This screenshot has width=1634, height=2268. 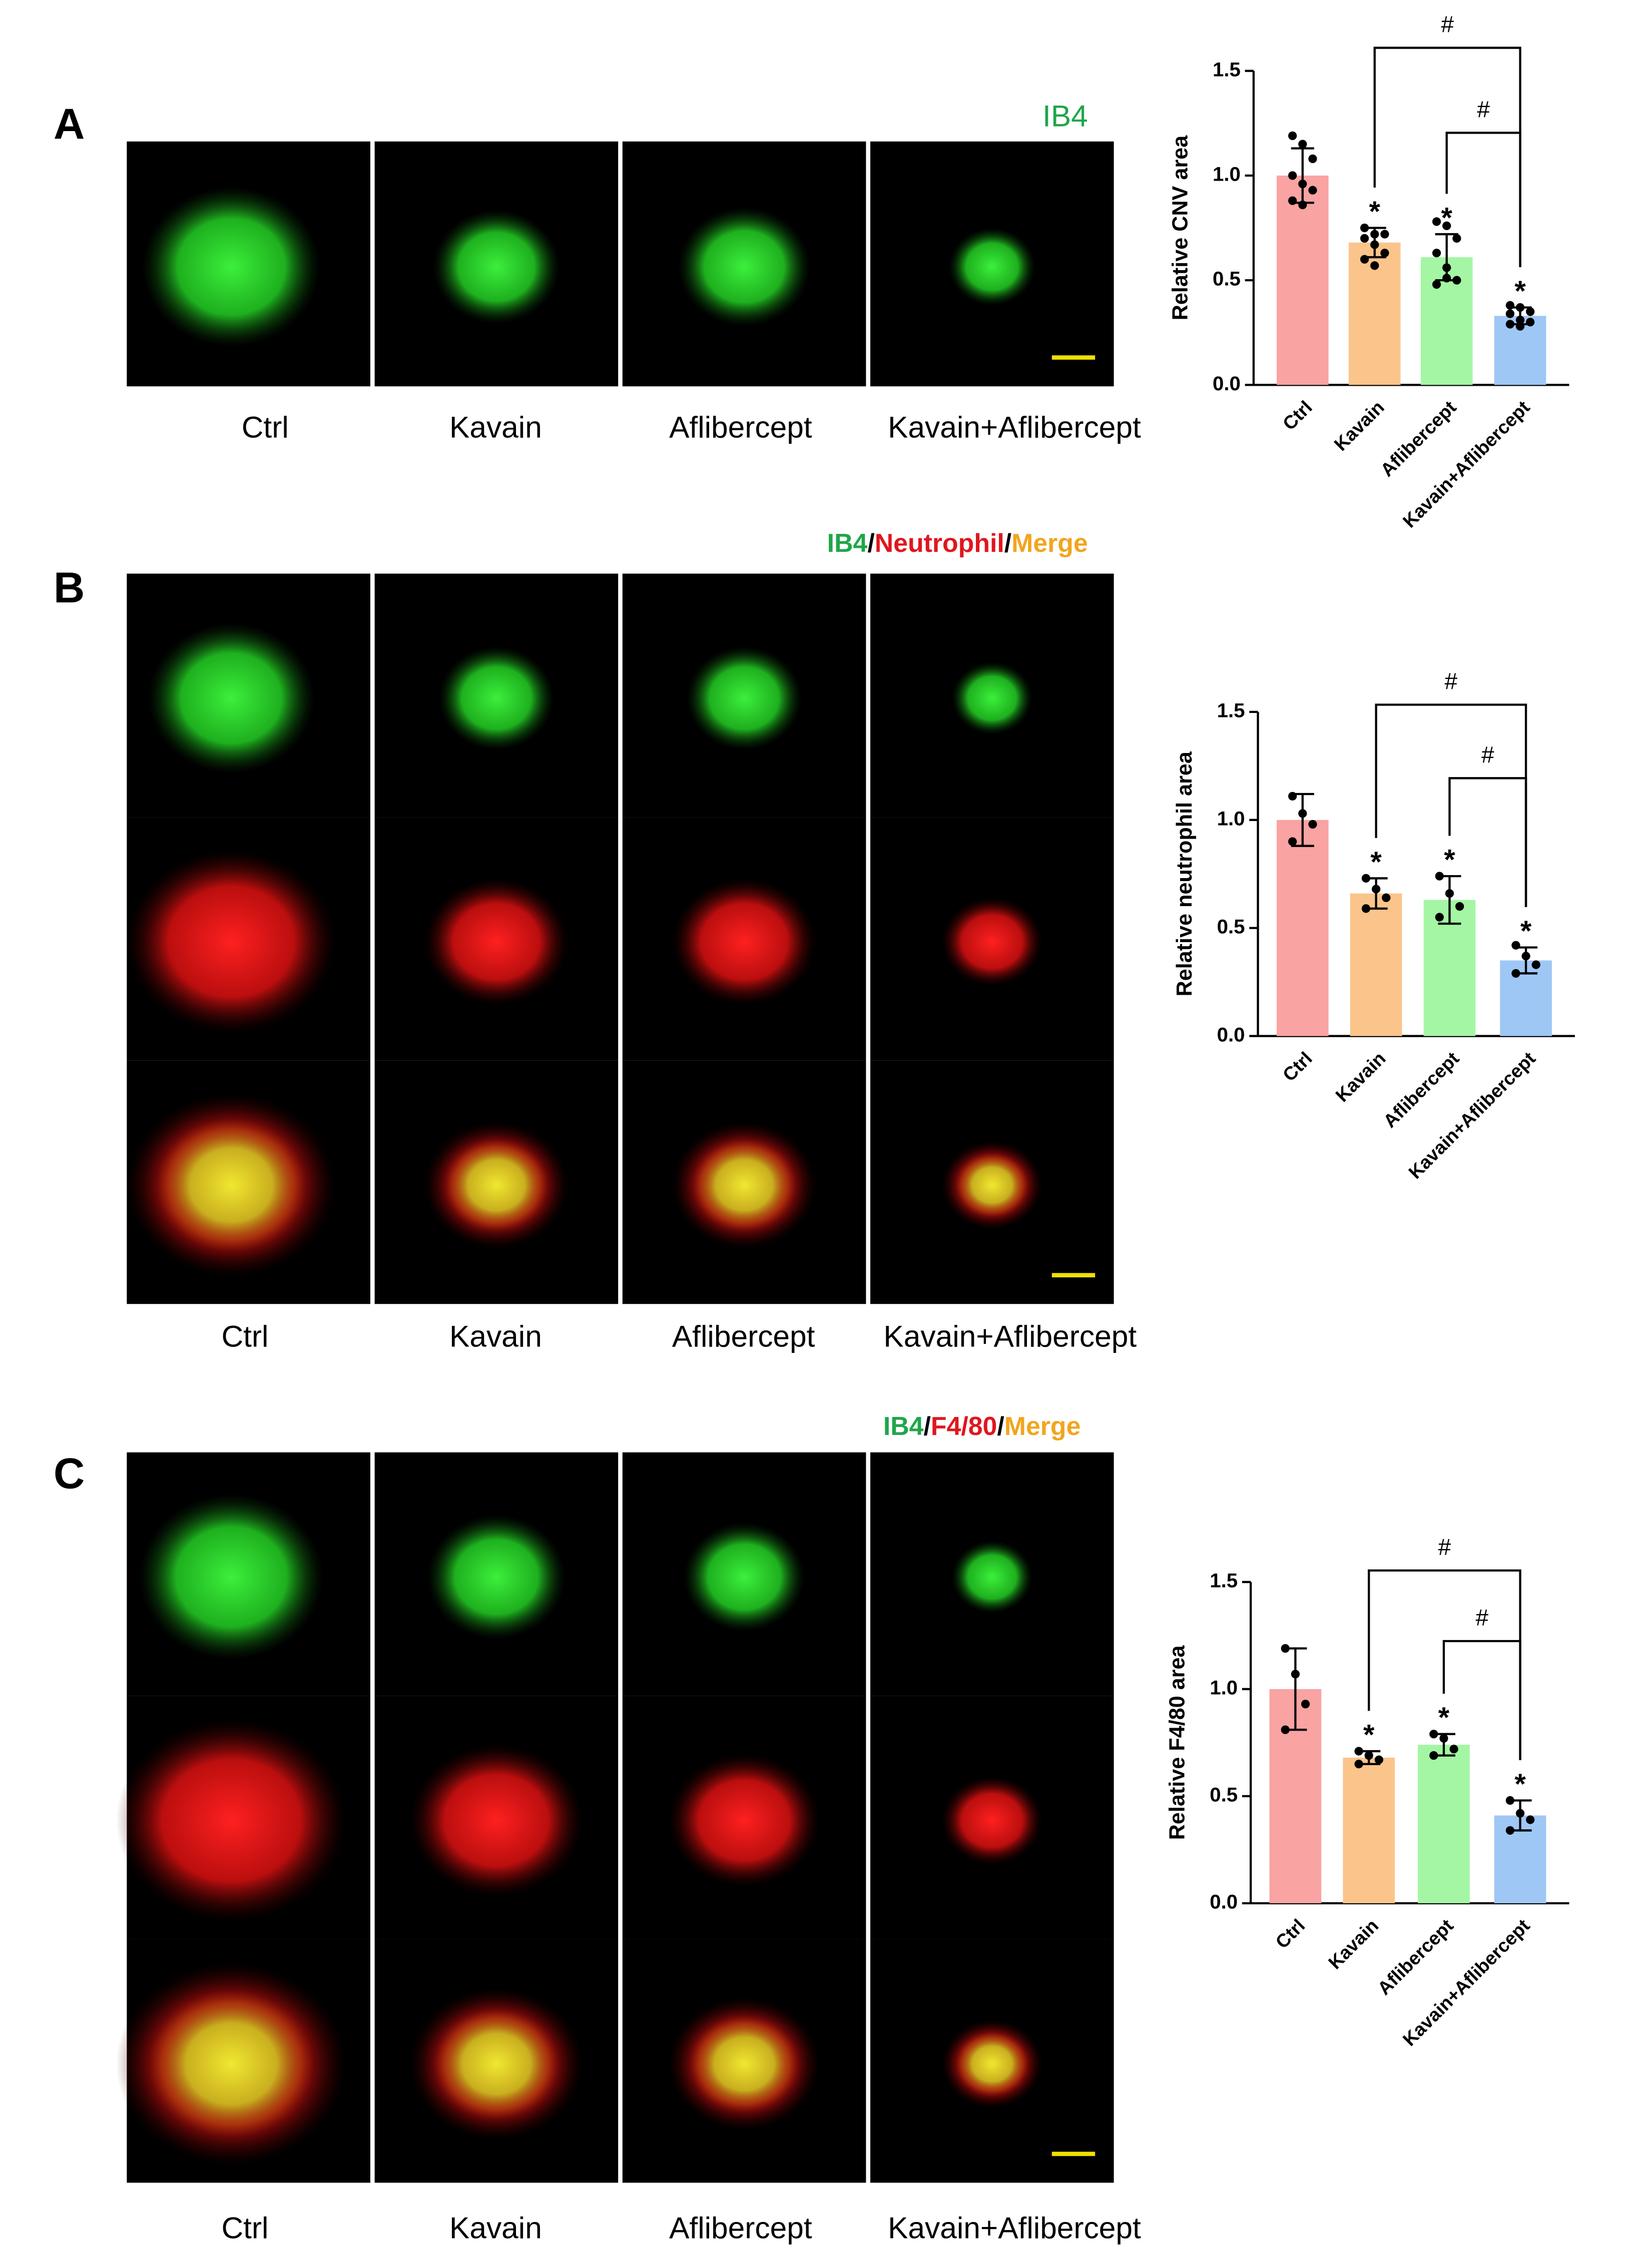 What do you see at coordinates (265, 427) in the screenshot?
I see `column-label: Ctrl` at bounding box center [265, 427].